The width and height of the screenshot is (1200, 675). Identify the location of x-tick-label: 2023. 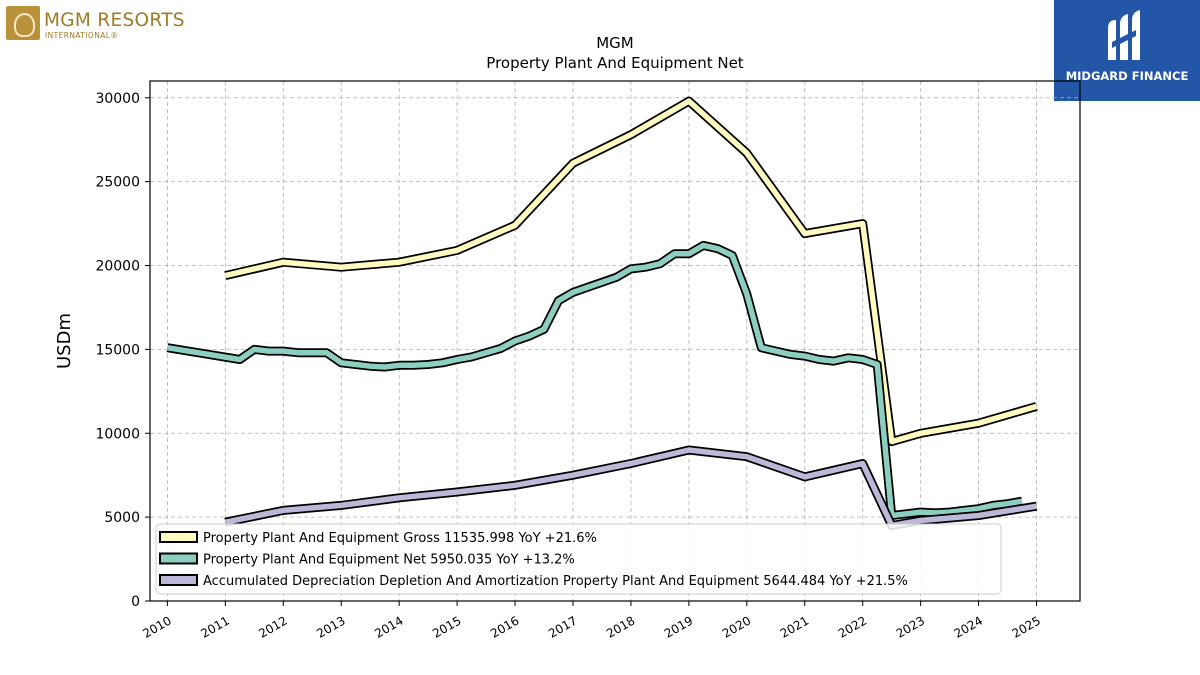
(910, 626).